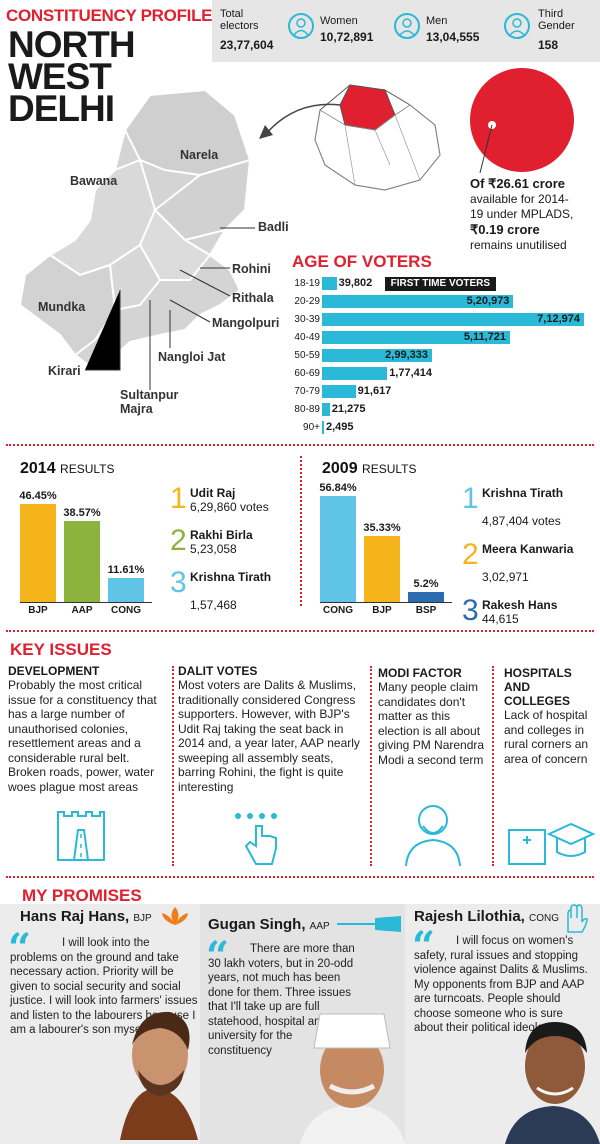  Describe the element at coordinates (72, 44) in the screenshot. I see `title-line-1: NORTH` at that location.